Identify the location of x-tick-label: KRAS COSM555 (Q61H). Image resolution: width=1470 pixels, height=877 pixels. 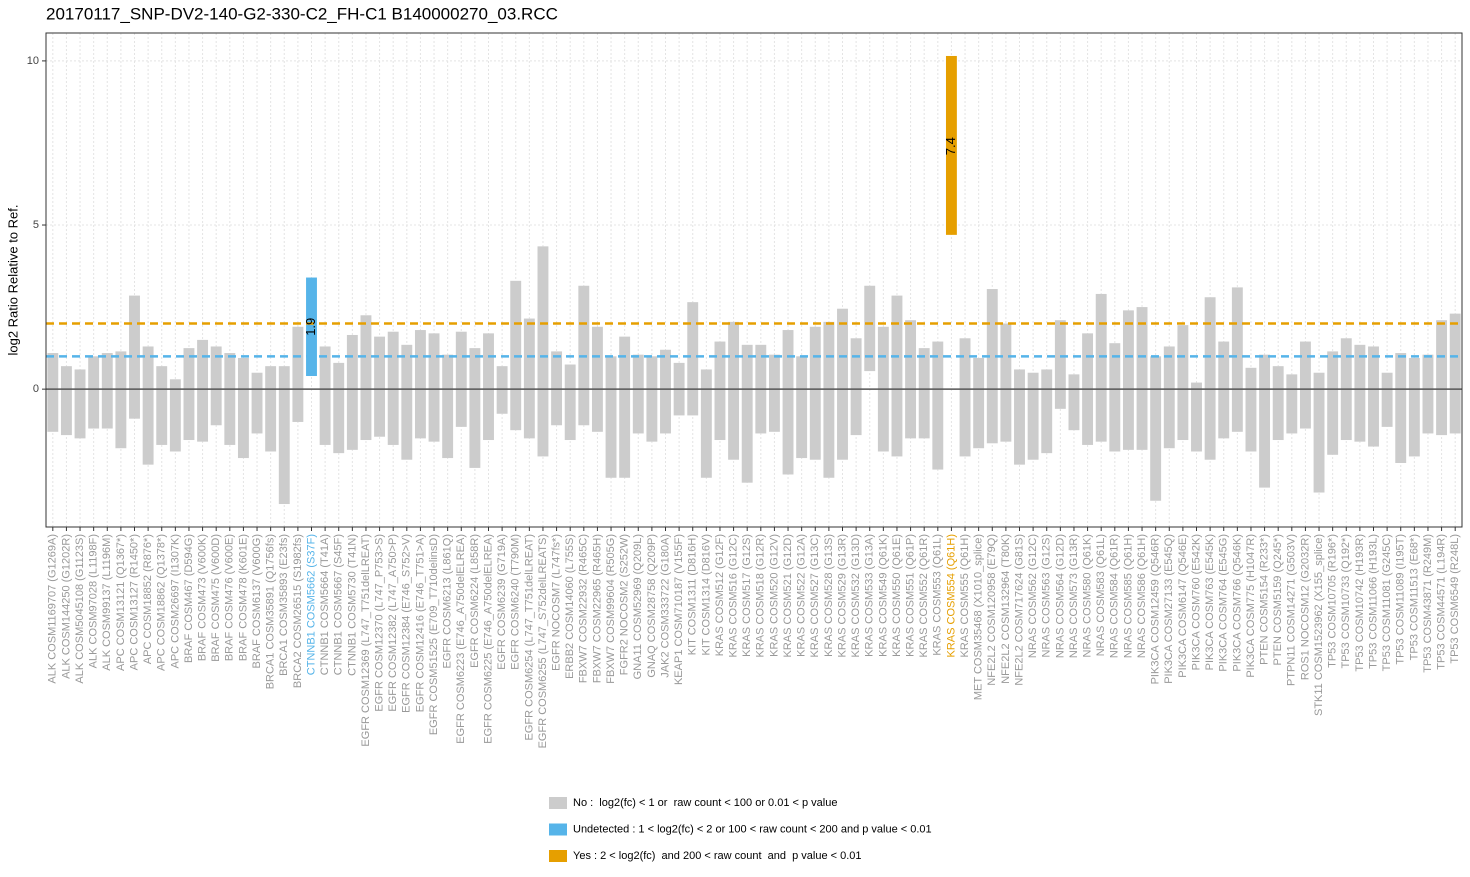
(965, 595).